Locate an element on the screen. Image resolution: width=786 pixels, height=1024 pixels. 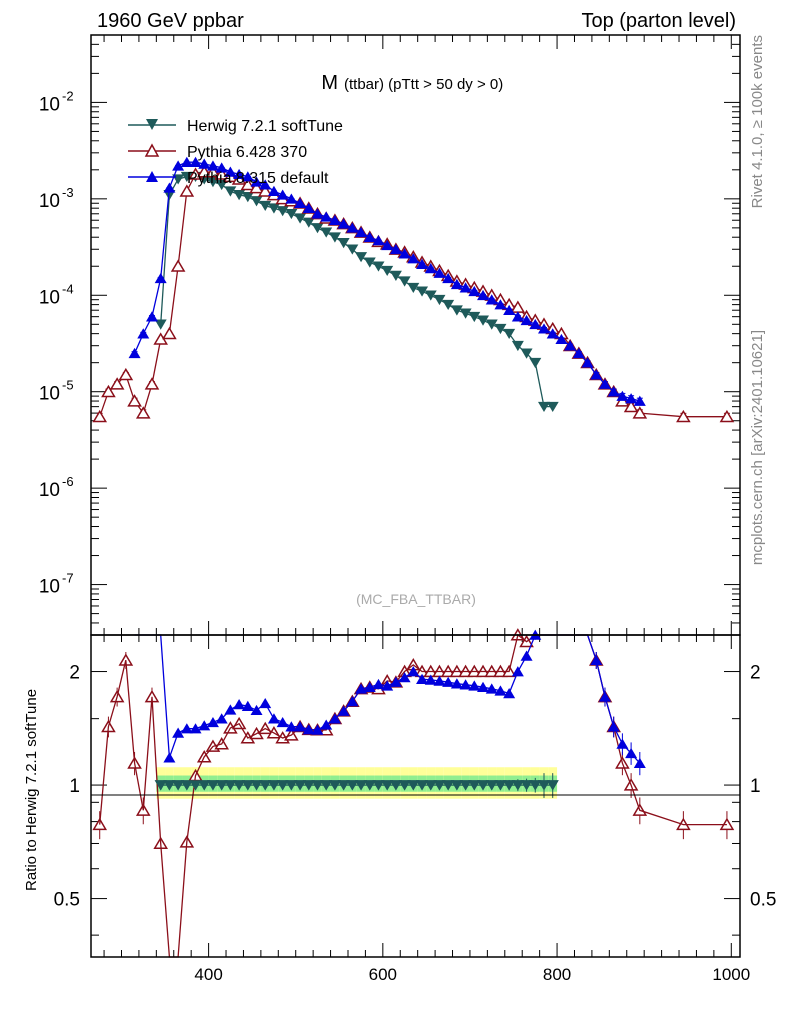
header-right: Top (parton level) is located at coordinates (658, 21).